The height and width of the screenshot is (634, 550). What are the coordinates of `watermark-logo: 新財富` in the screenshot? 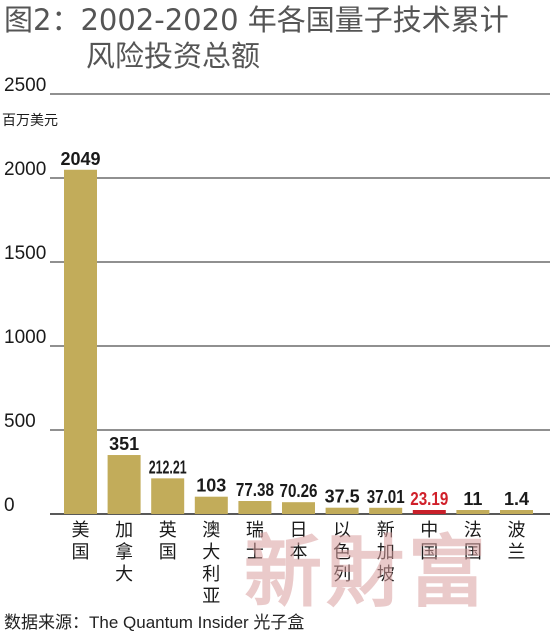 It's located at (367, 572).